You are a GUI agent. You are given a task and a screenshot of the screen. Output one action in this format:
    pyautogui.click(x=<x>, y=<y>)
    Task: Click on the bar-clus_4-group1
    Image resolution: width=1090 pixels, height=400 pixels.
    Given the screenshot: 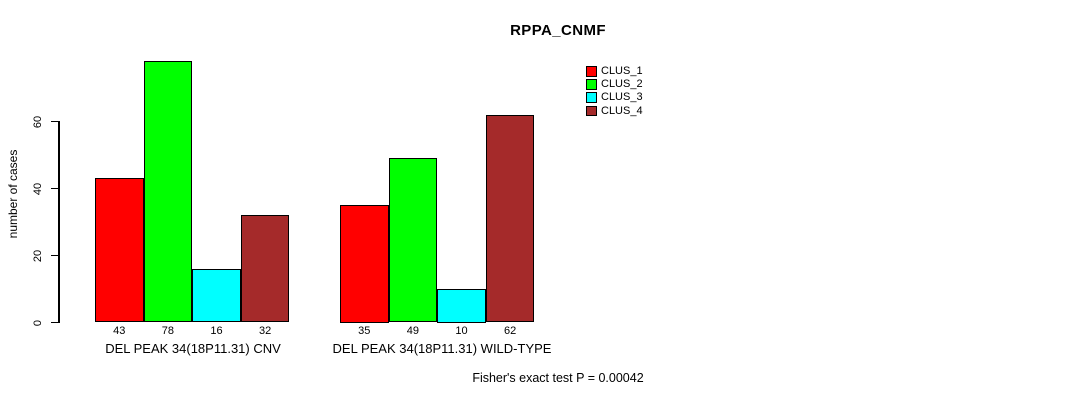 What is the action you would take?
    pyautogui.click(x=265, y=269)
    